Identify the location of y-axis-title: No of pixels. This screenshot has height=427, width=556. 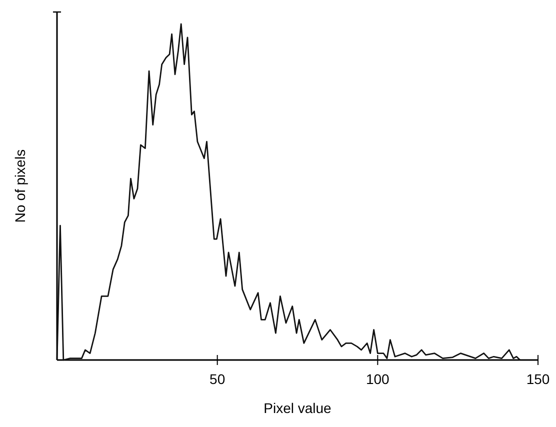
(20, 186).